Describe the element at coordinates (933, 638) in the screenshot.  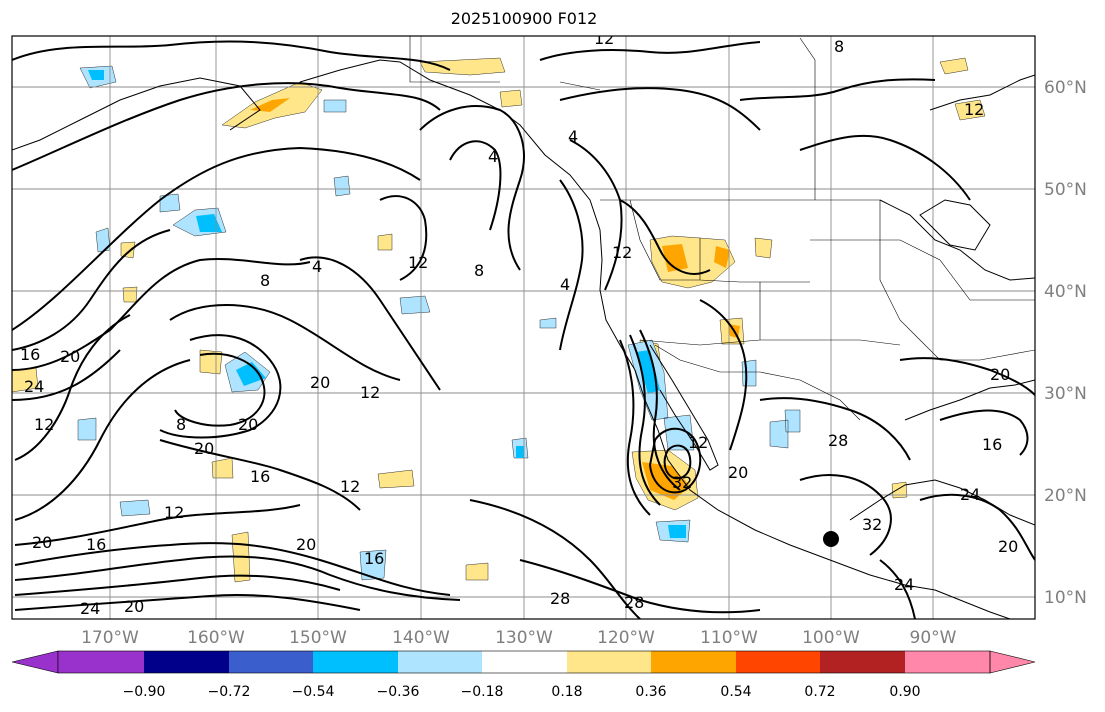
I see `lon-label: 90°W` at that location.